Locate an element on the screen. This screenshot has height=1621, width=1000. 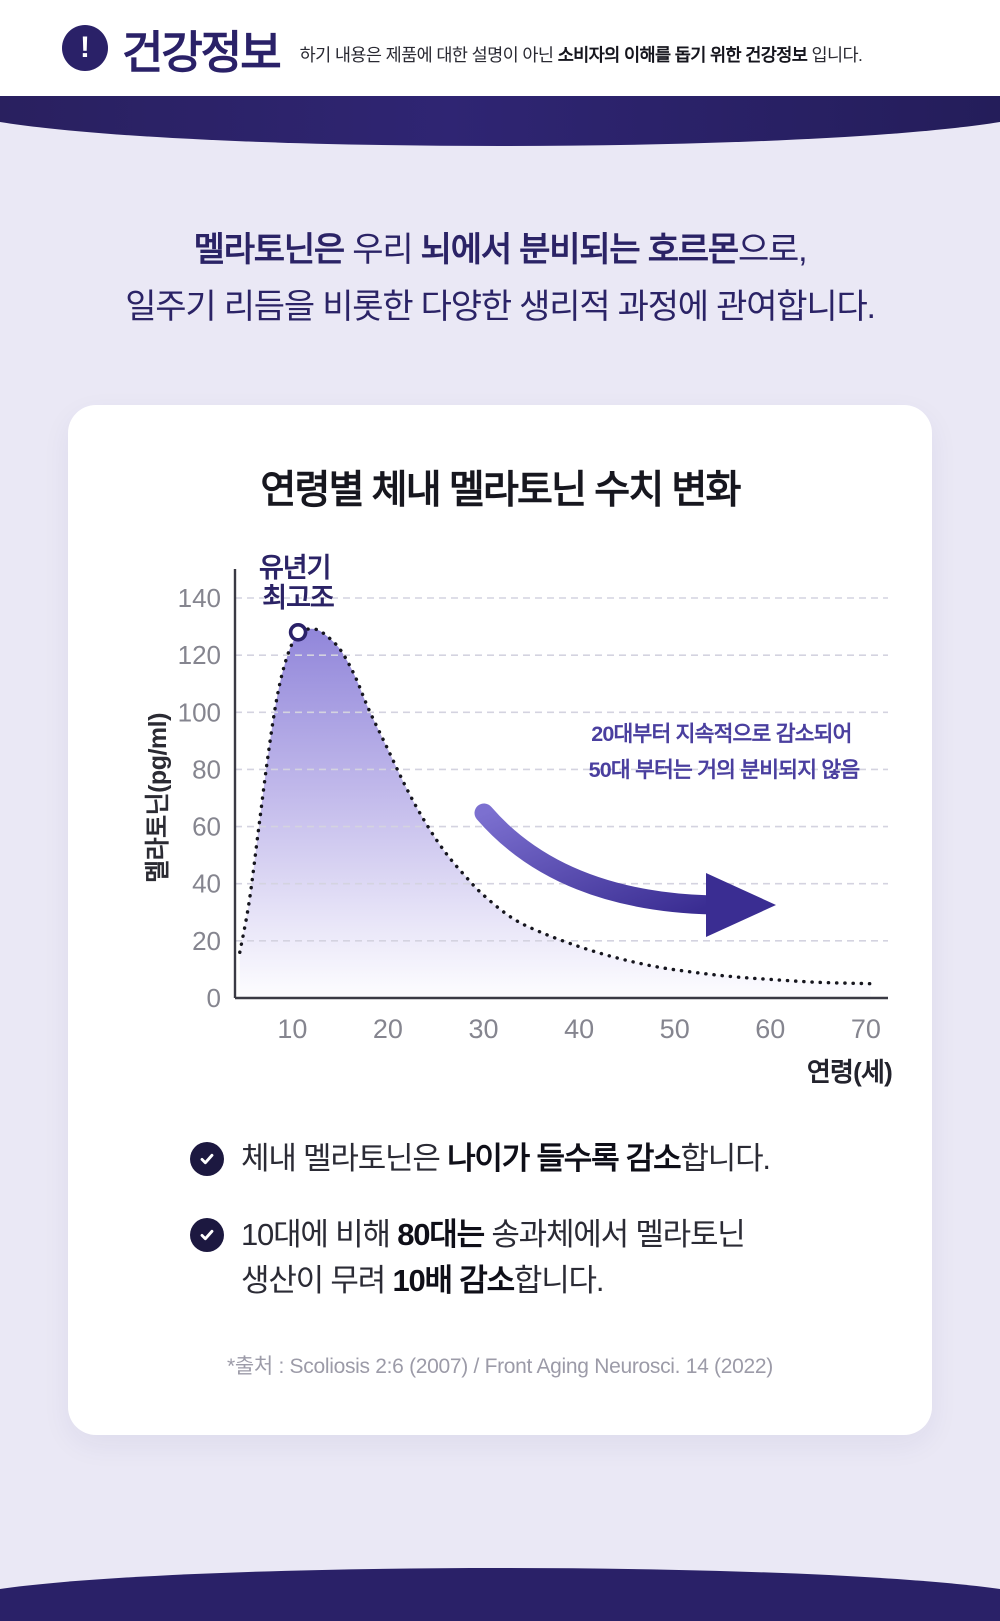
x-tick-label: 60 is located at coordinates (770, 1029).